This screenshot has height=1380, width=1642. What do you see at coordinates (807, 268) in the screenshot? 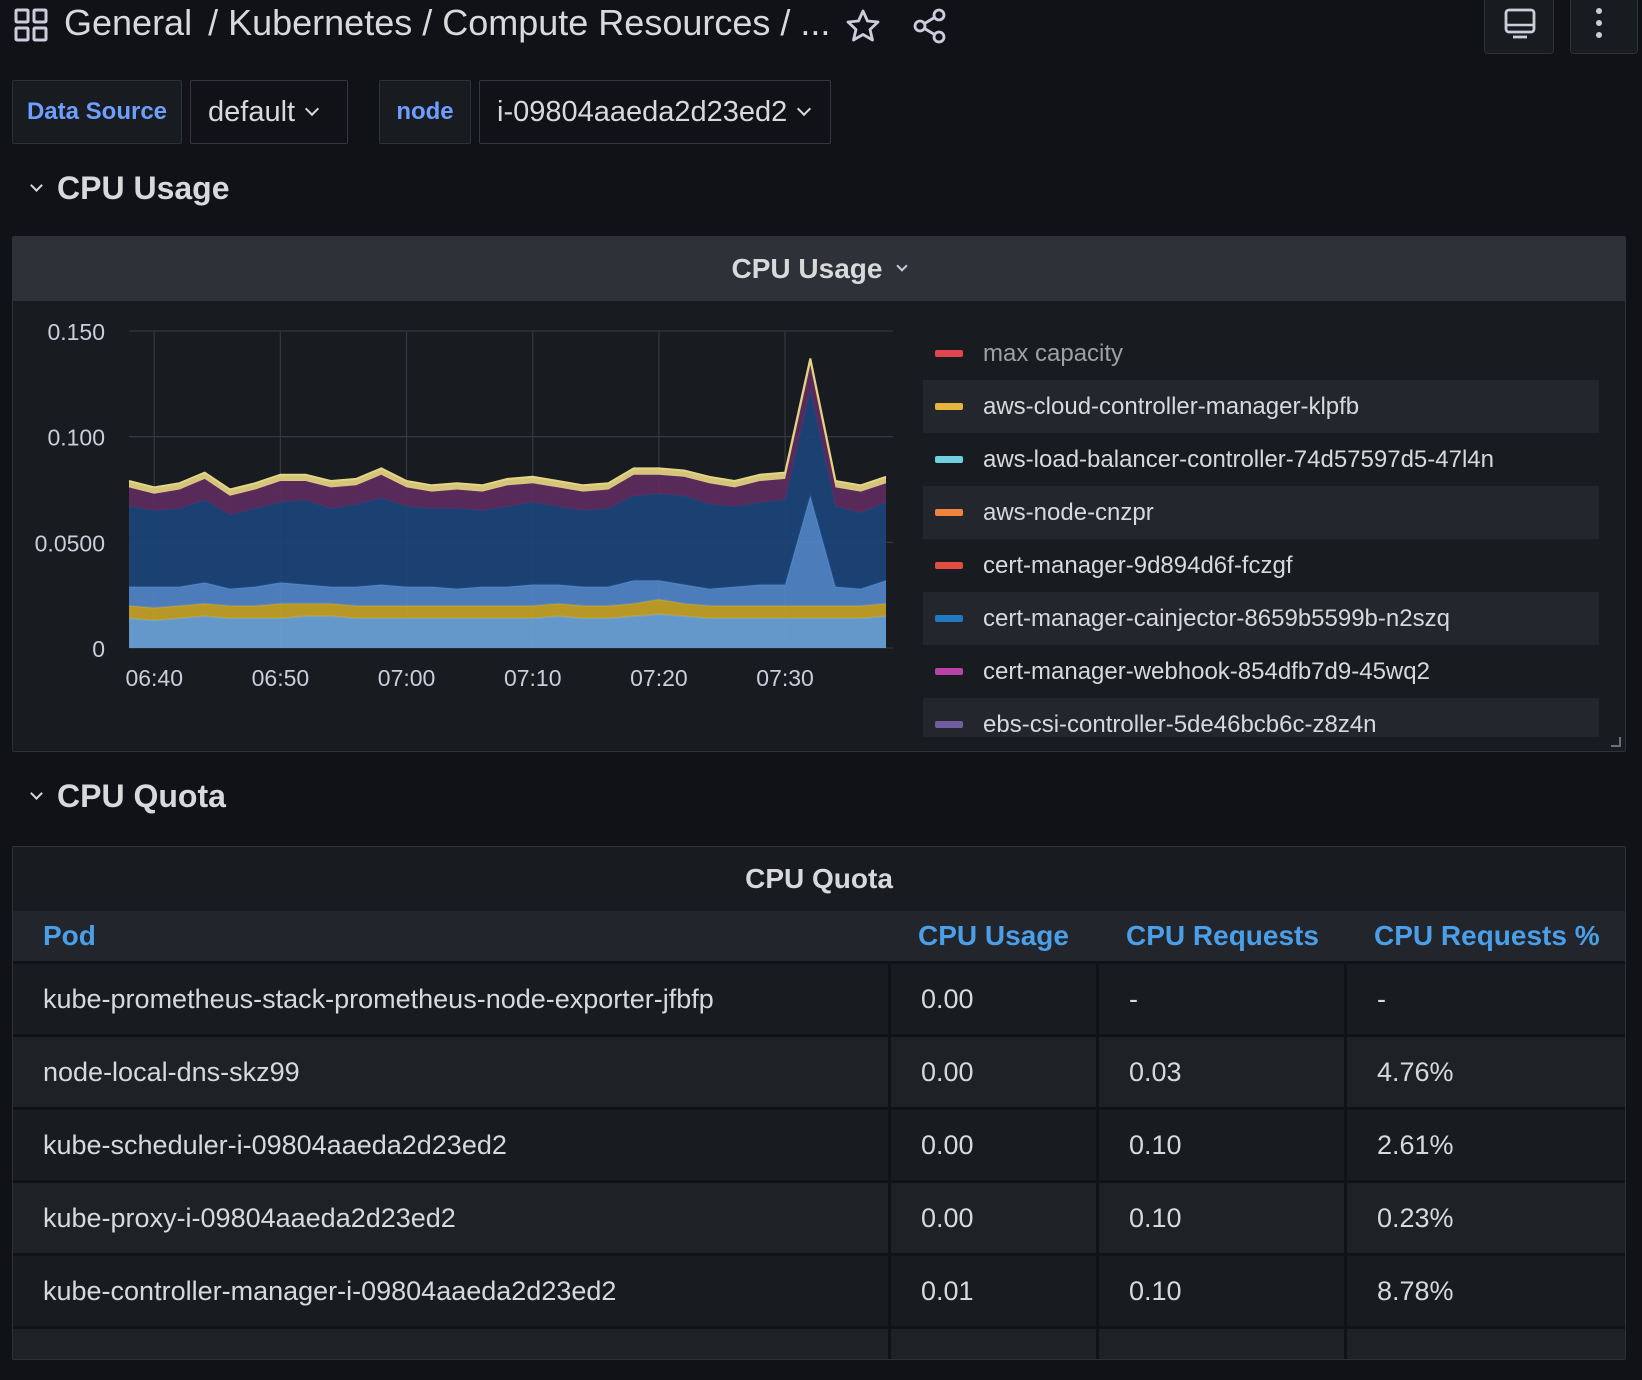
I see `panel-title: CPU Usage` at bounding box center [807, 268].